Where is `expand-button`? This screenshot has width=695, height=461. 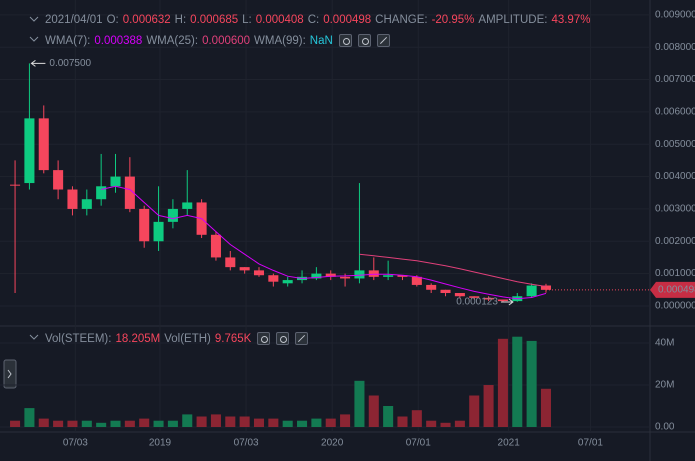
expand-button is located at coordinates (10, 374).